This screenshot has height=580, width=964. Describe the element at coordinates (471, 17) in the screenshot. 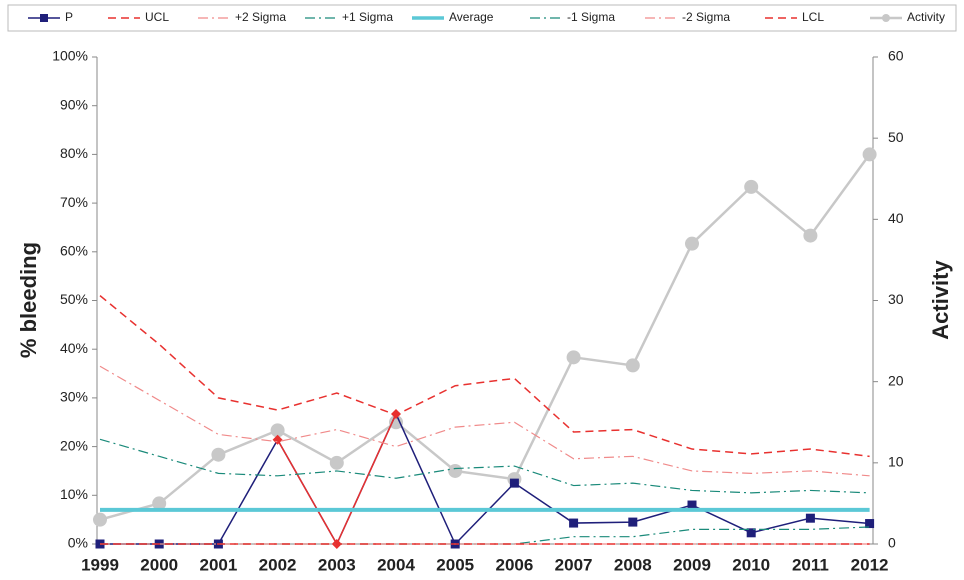

I see `legend-label: Average` at that location.